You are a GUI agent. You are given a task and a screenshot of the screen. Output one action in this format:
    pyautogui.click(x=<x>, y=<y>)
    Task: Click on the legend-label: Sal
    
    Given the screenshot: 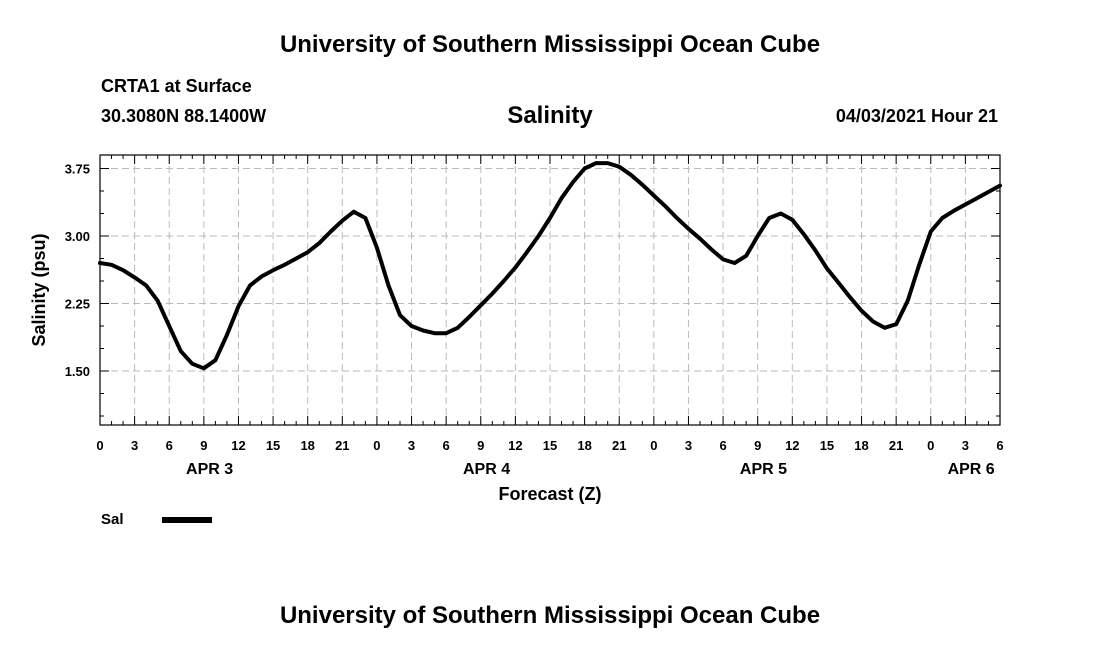 What is the action you would take?
    pyautogui.click(x=112, y=519)
    